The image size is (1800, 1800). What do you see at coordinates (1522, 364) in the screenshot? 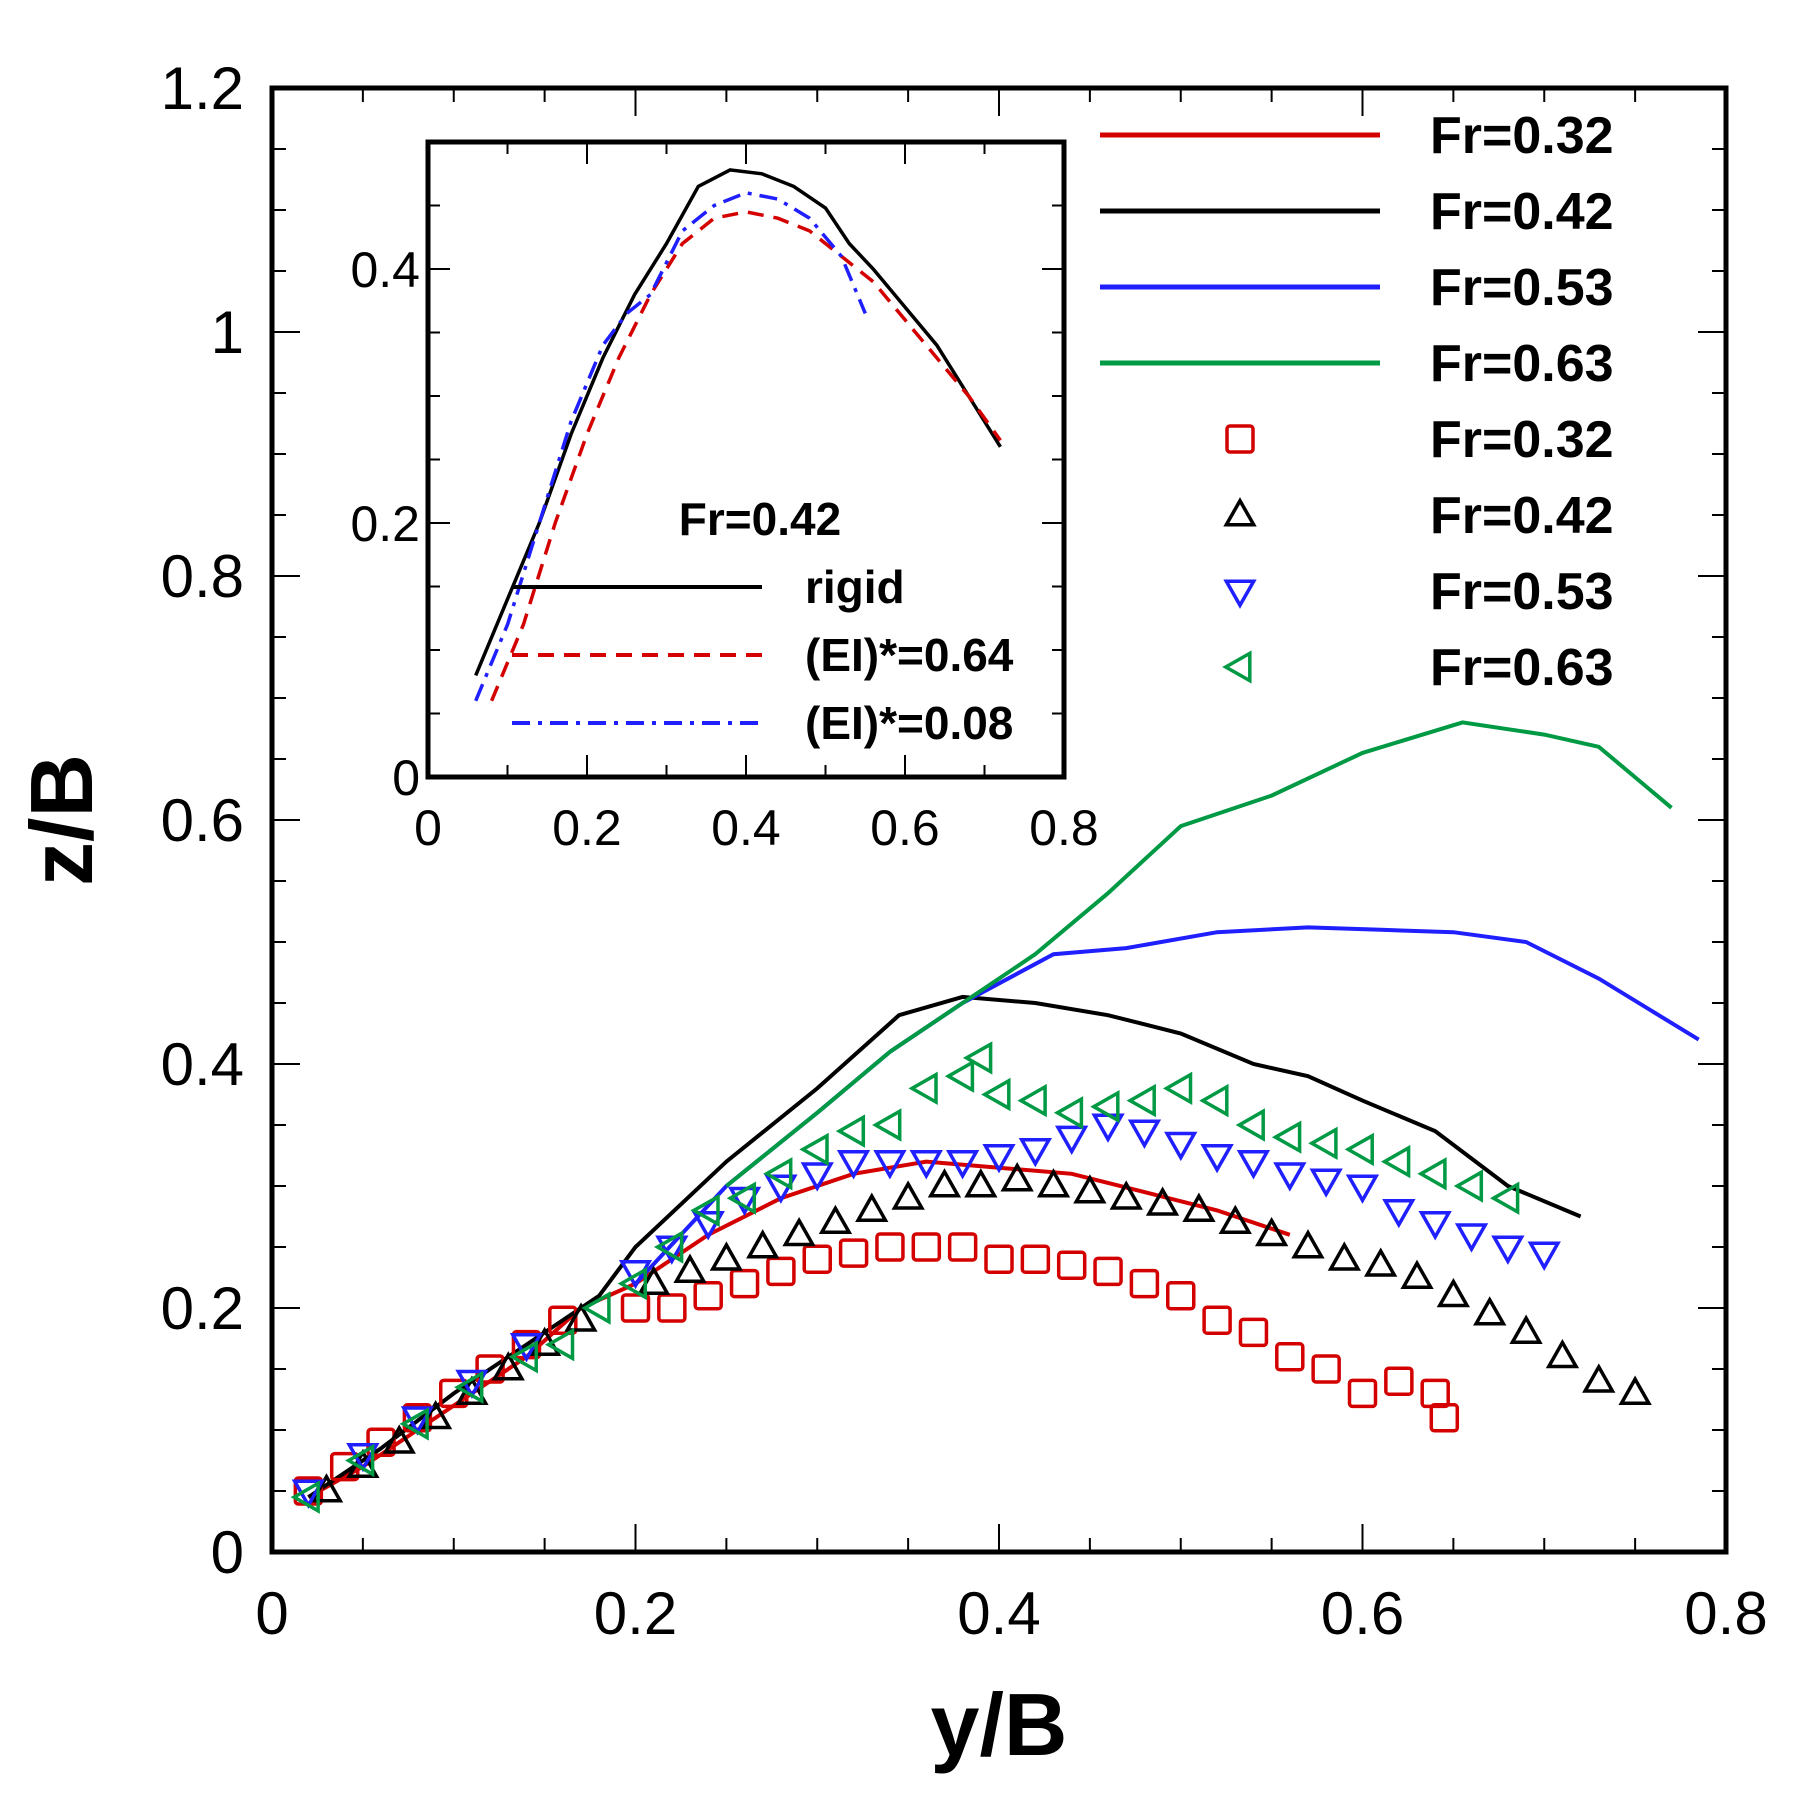
I see `legend-label: Fr=0.63` at bounding box center [1522, 364].